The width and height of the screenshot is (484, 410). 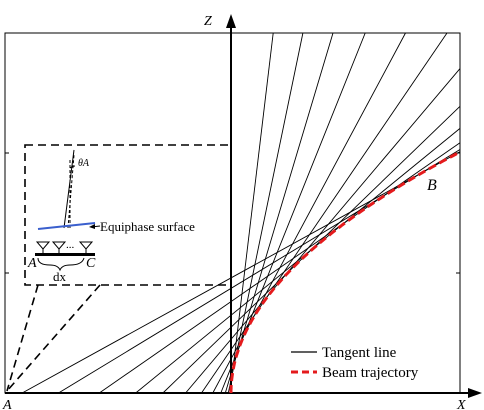 I want to click on equiphase-surface-line, so click(x=66, y=226).